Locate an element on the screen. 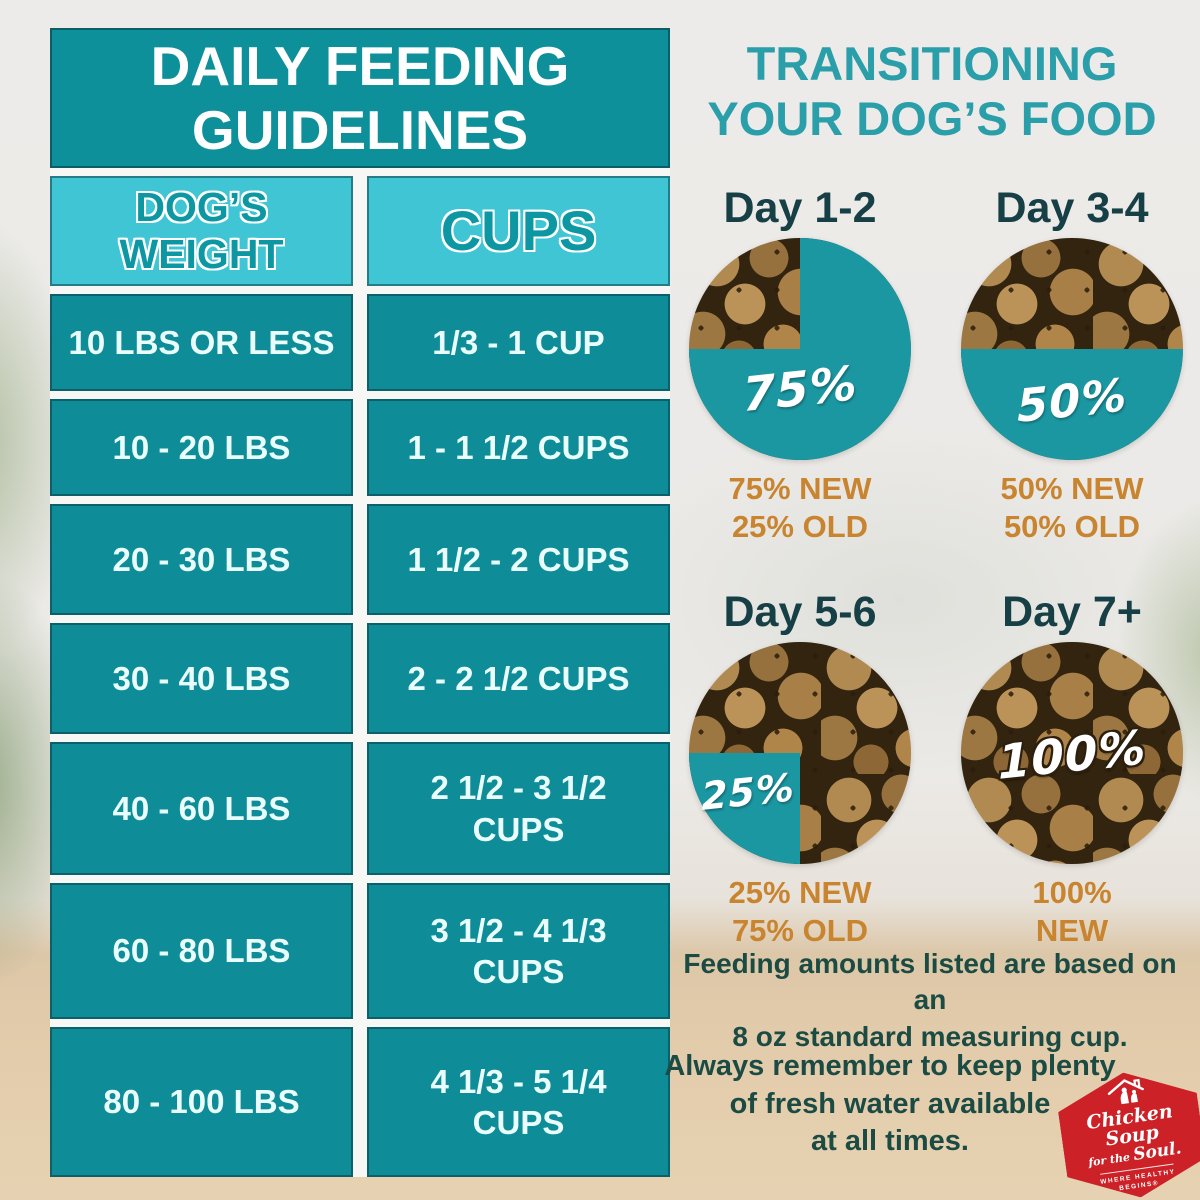 Image resolution: width=1200 pixels, height=1200 pixels. day-3-4-pie-chart: 50% is located at coordinates (1072, 349).